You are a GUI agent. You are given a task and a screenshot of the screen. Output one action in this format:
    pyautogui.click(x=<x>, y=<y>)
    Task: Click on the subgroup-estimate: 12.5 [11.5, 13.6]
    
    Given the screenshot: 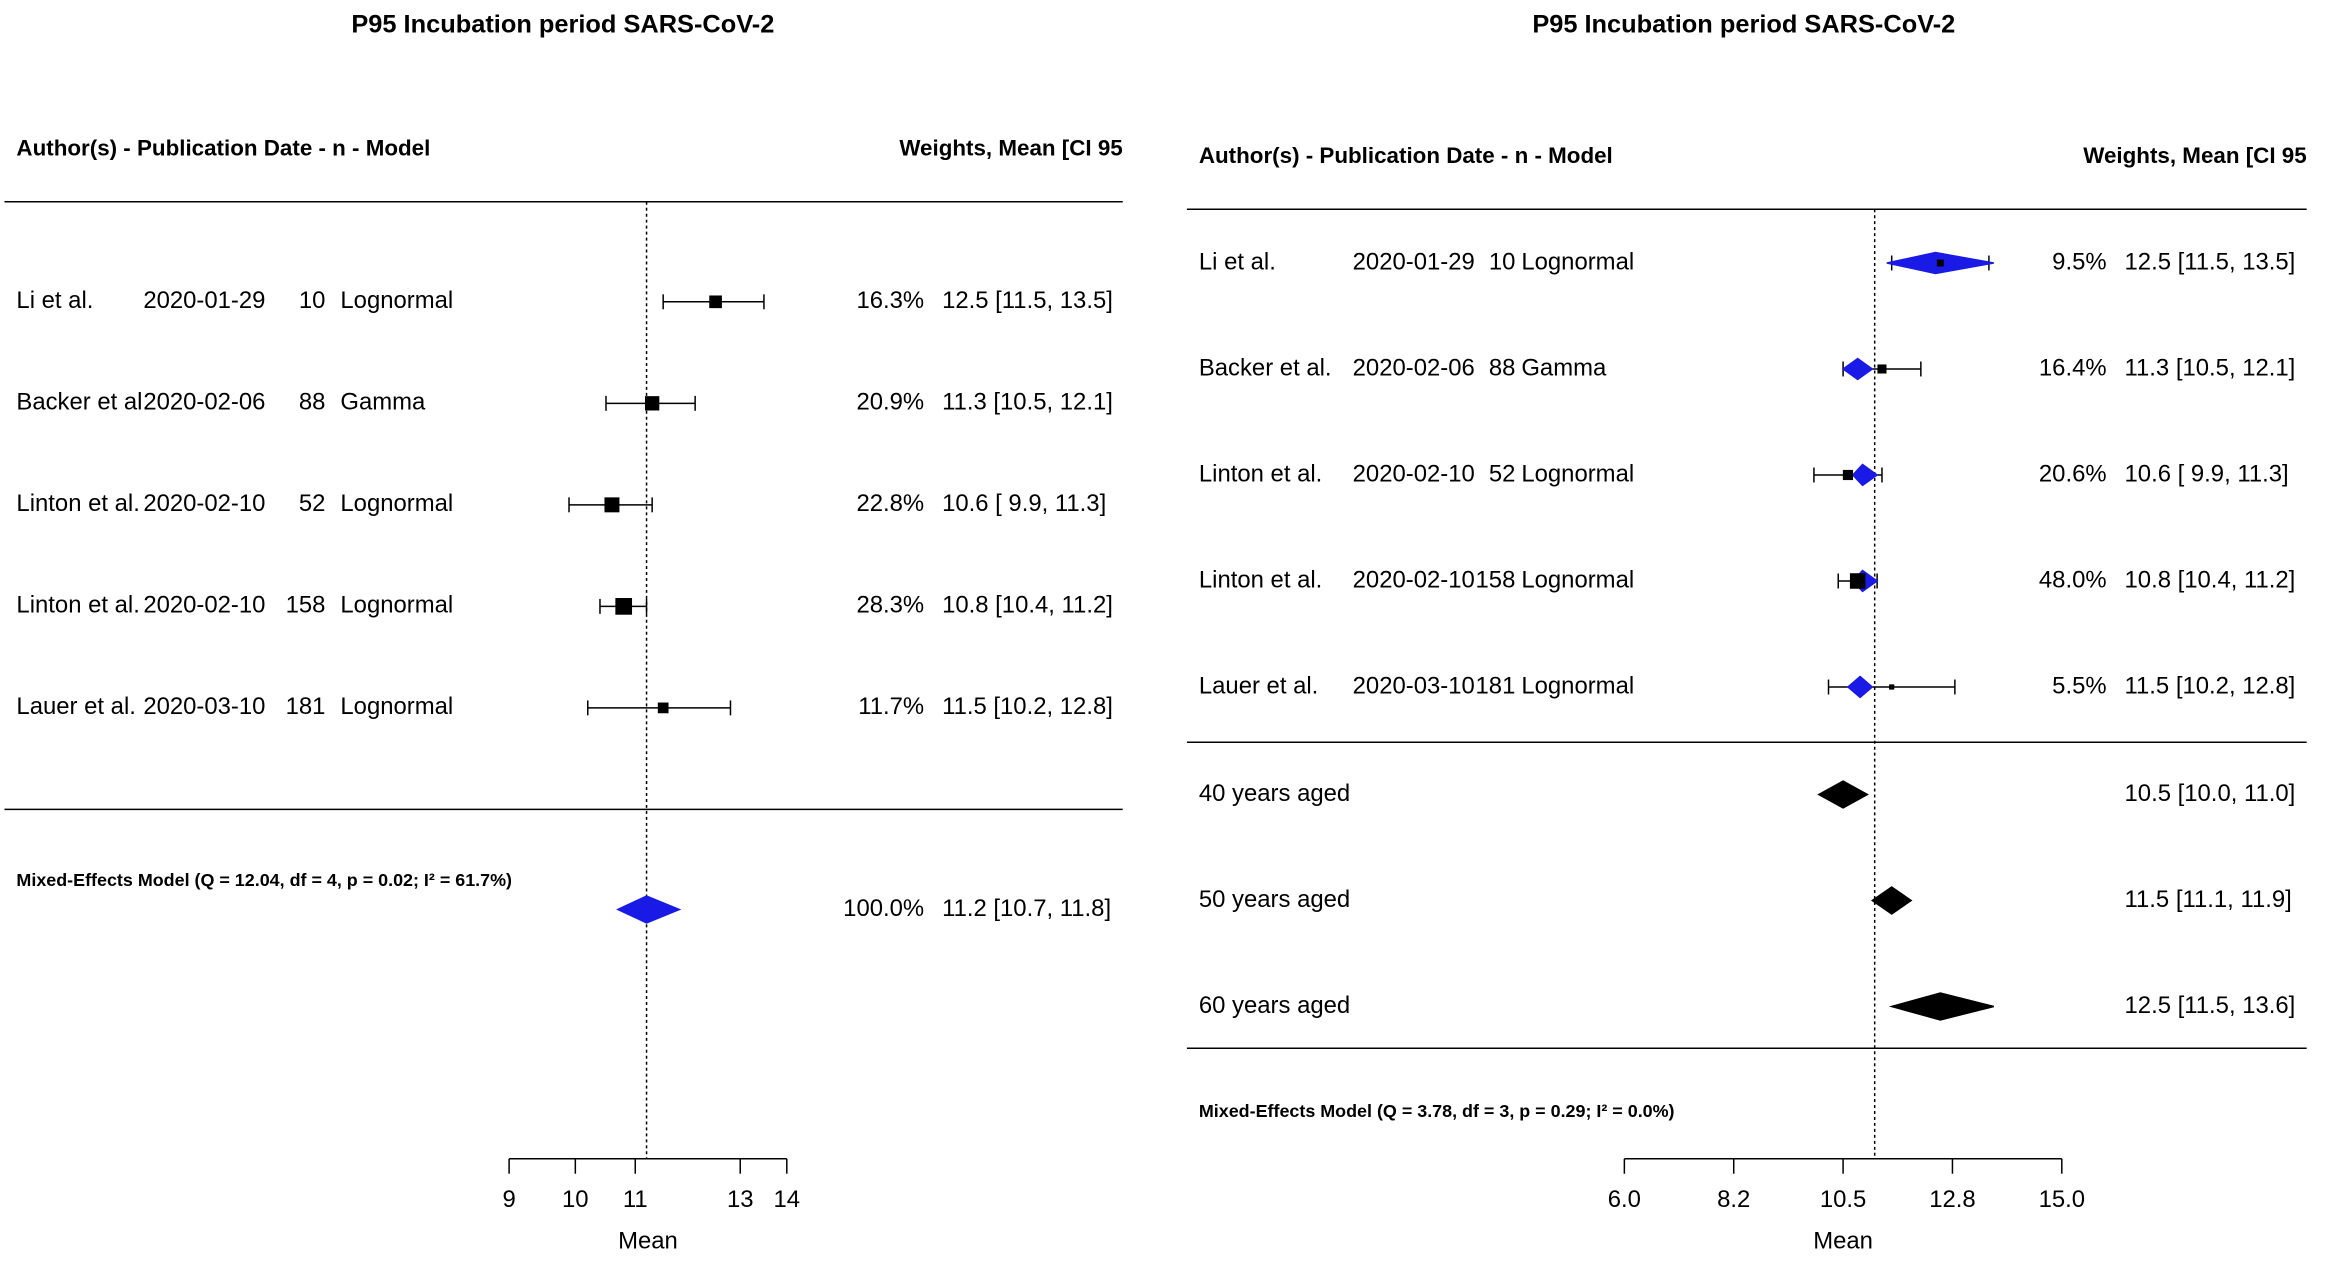 What is the action you would take?
    pyautogui.click(x=2210, y=1005)
    